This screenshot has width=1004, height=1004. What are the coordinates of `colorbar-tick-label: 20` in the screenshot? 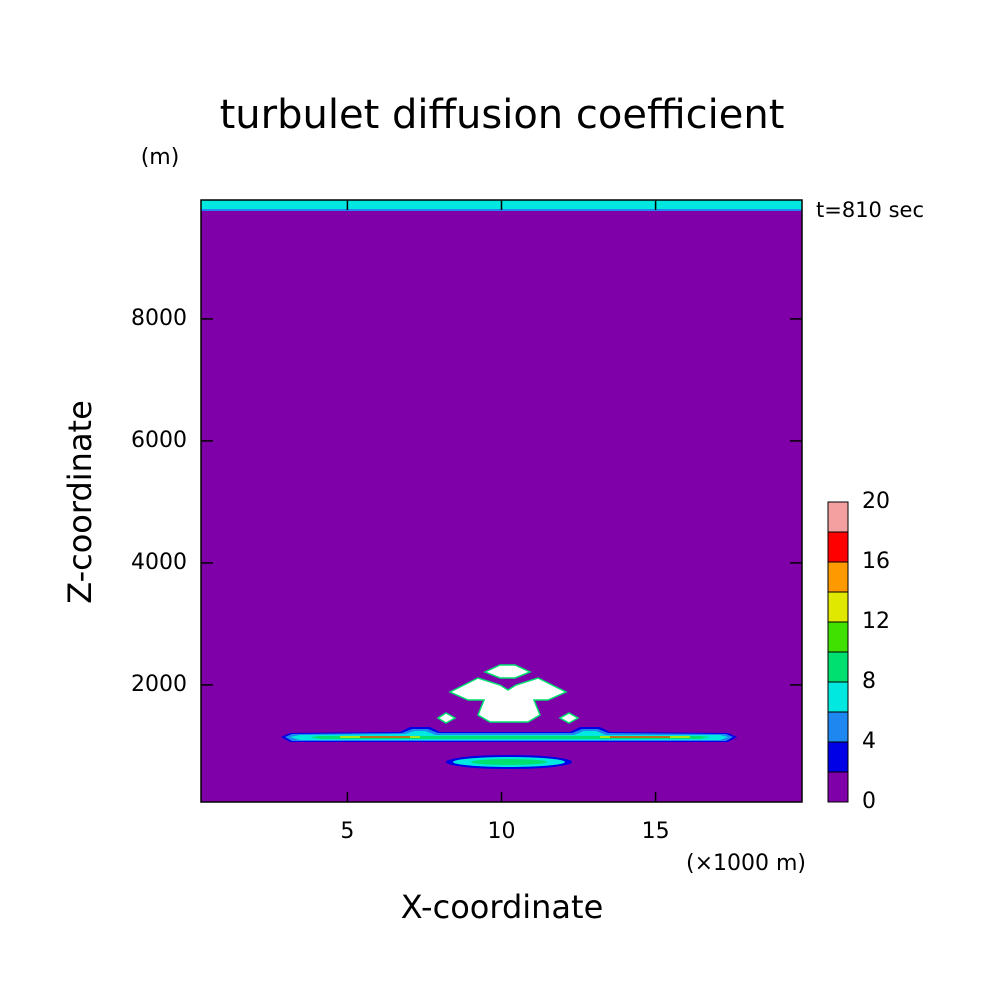 It's located at (876, 501).